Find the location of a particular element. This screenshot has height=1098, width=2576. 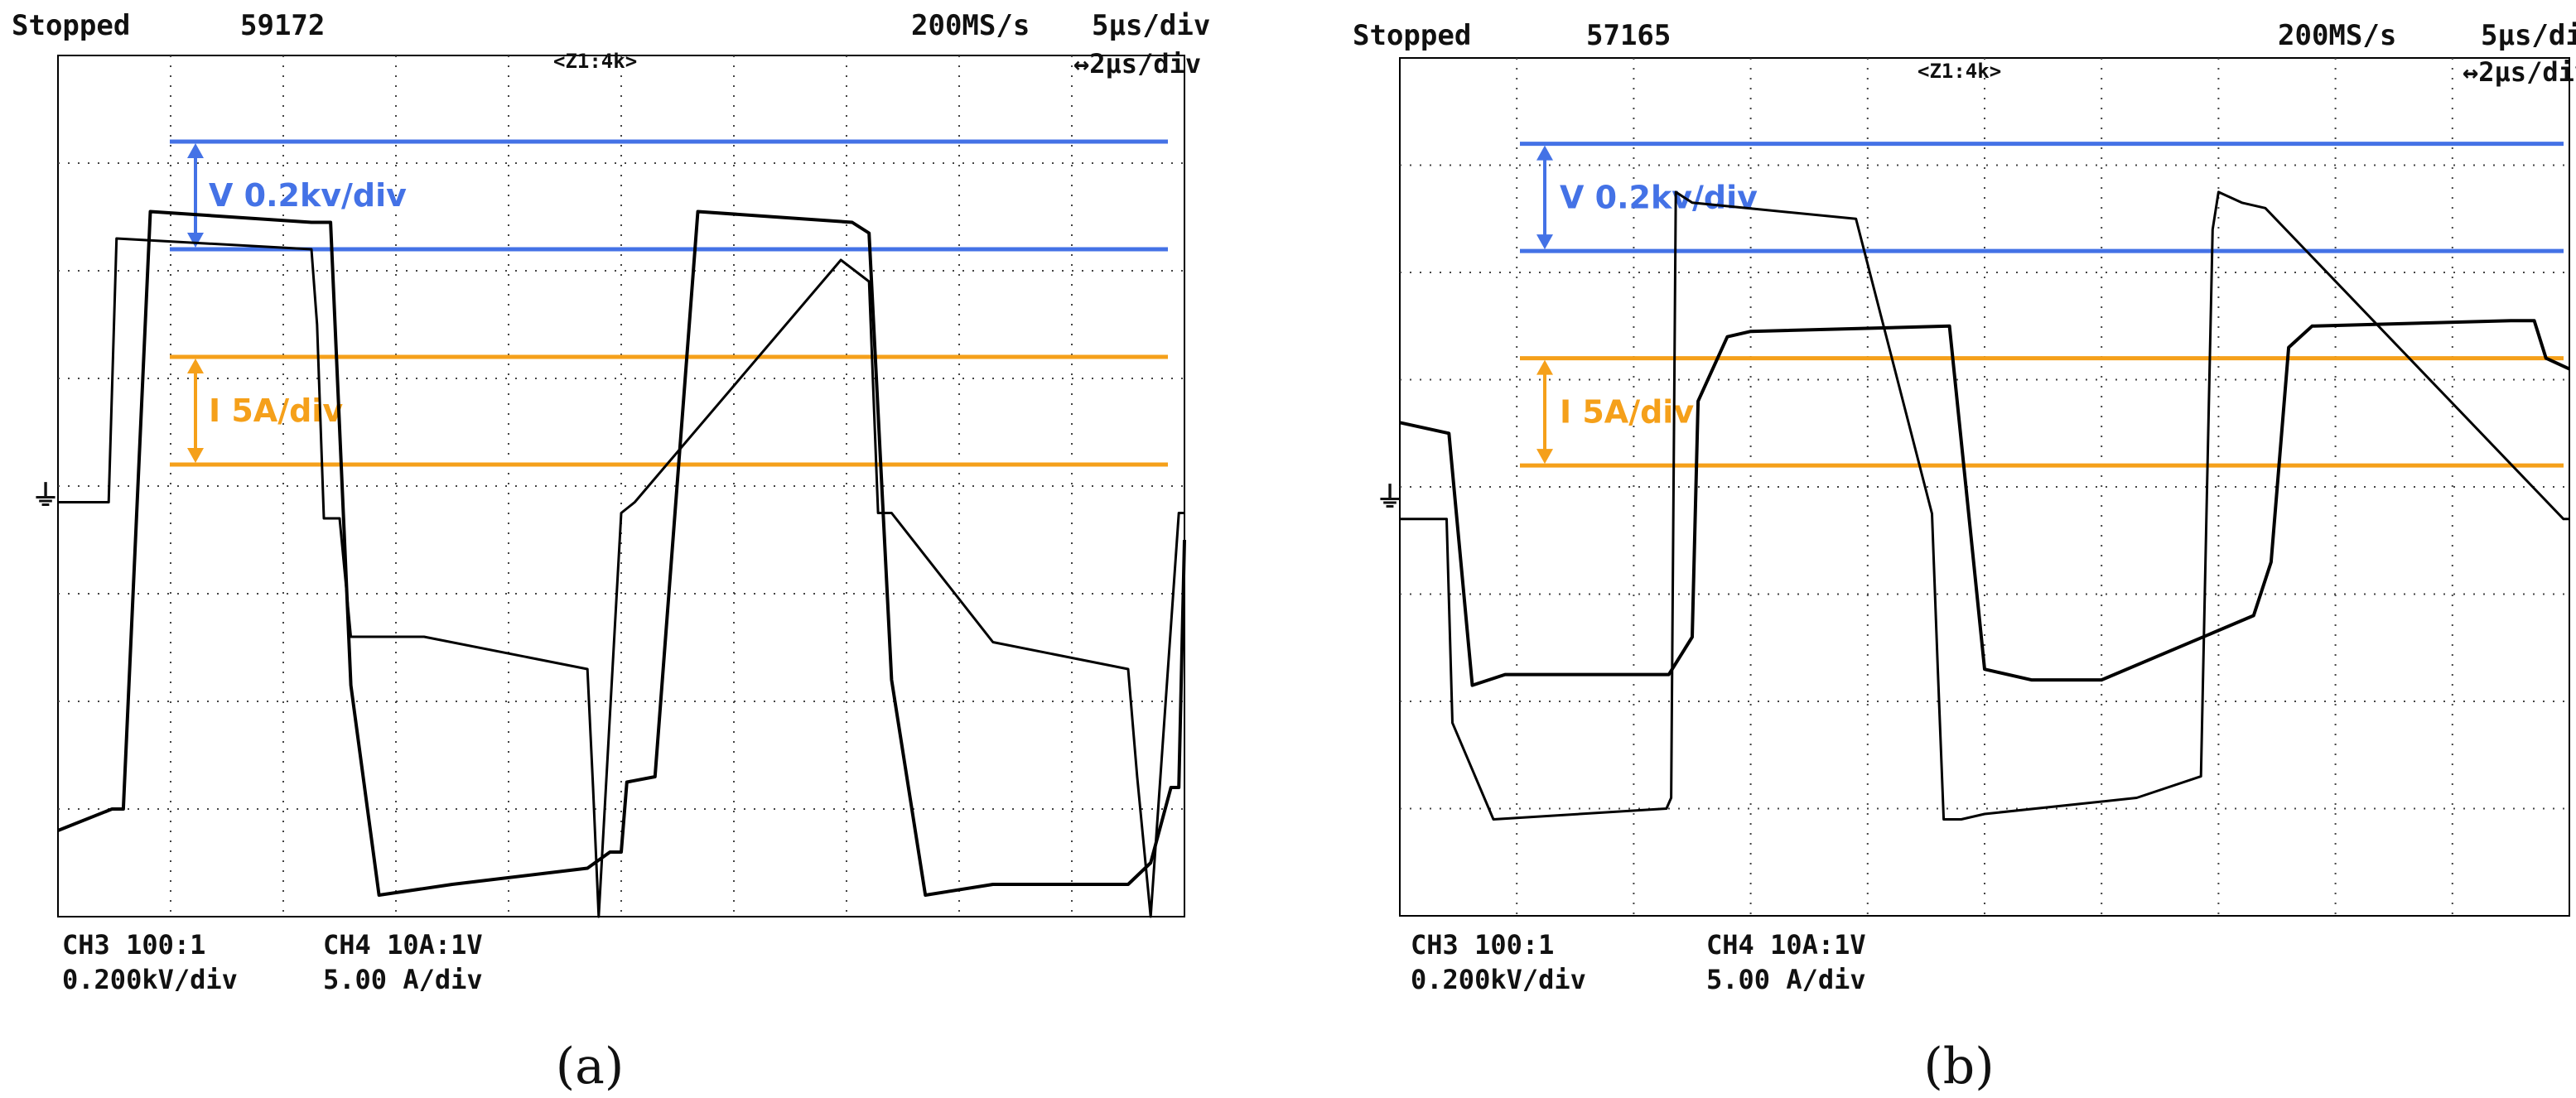

trigger-count: 59172 is located at coordinates (282, 25).